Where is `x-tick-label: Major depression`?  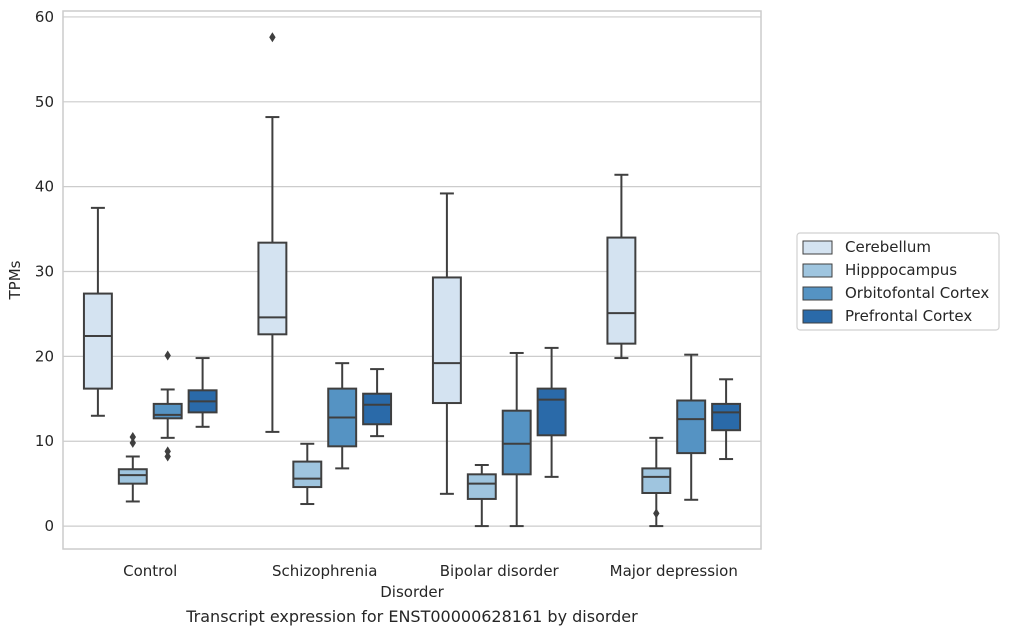
x-tick-label: Major depression is located at coordinates (674, 571).